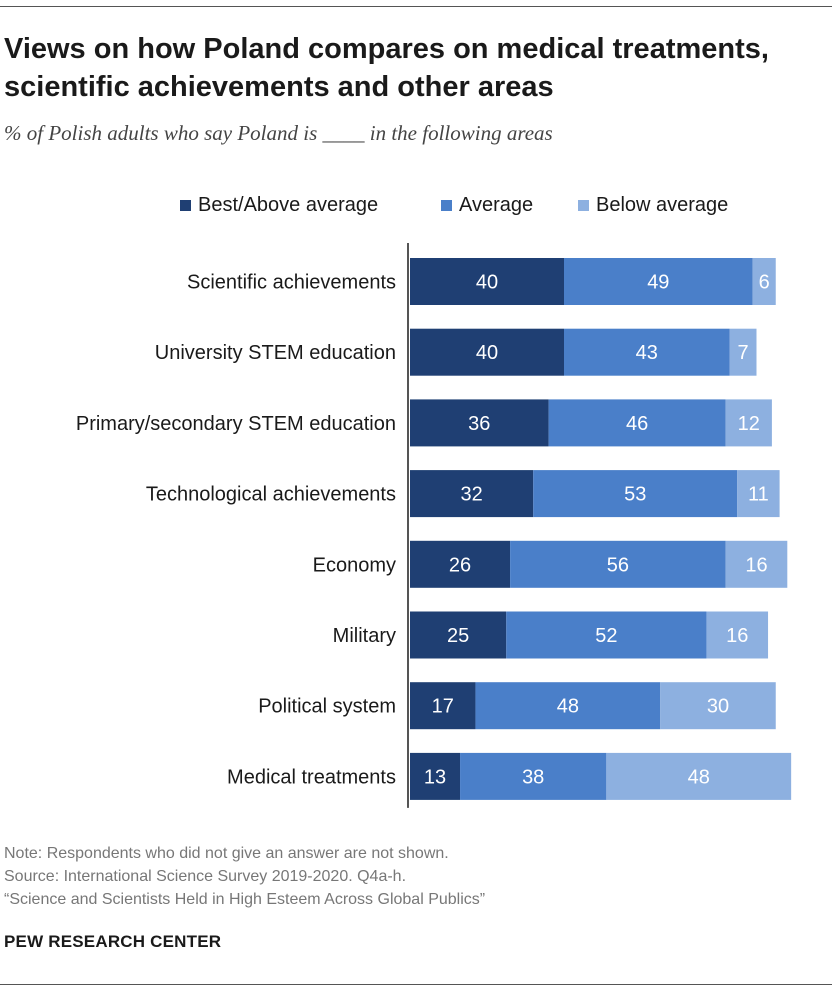 This screenshot has height=992, width=840. I want to click on legend-item-average: Average, so click(487, 205).